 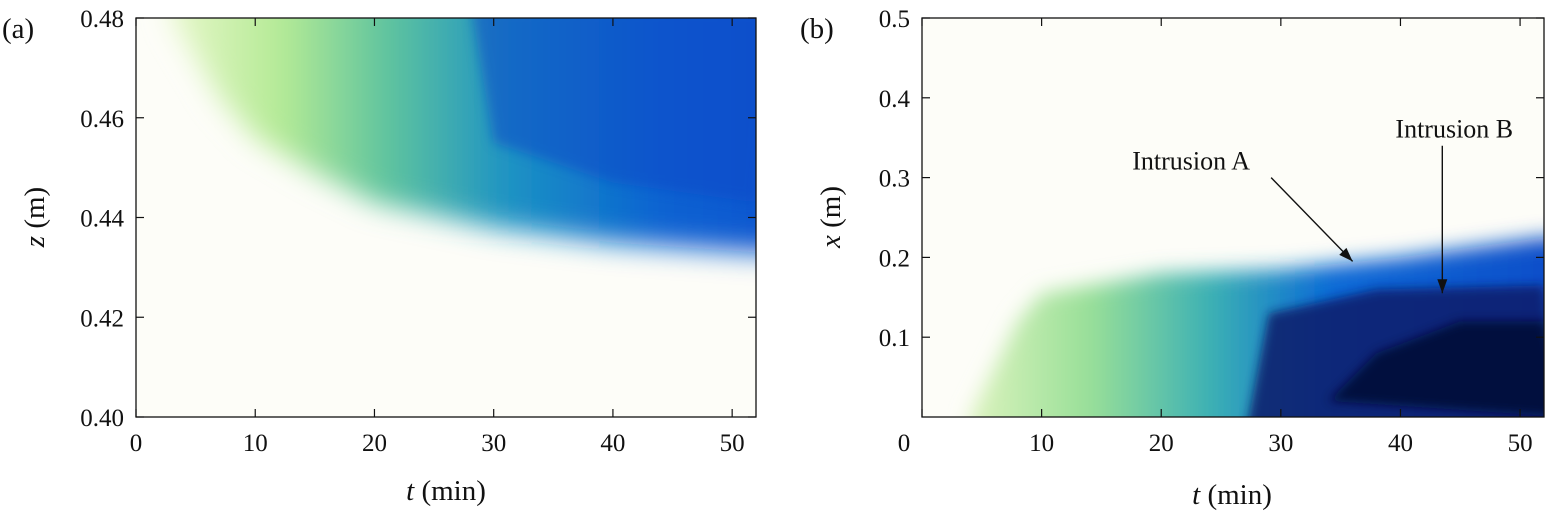 I want to click on panel-b-ylabel: x (m), so click(x=831, y=217).